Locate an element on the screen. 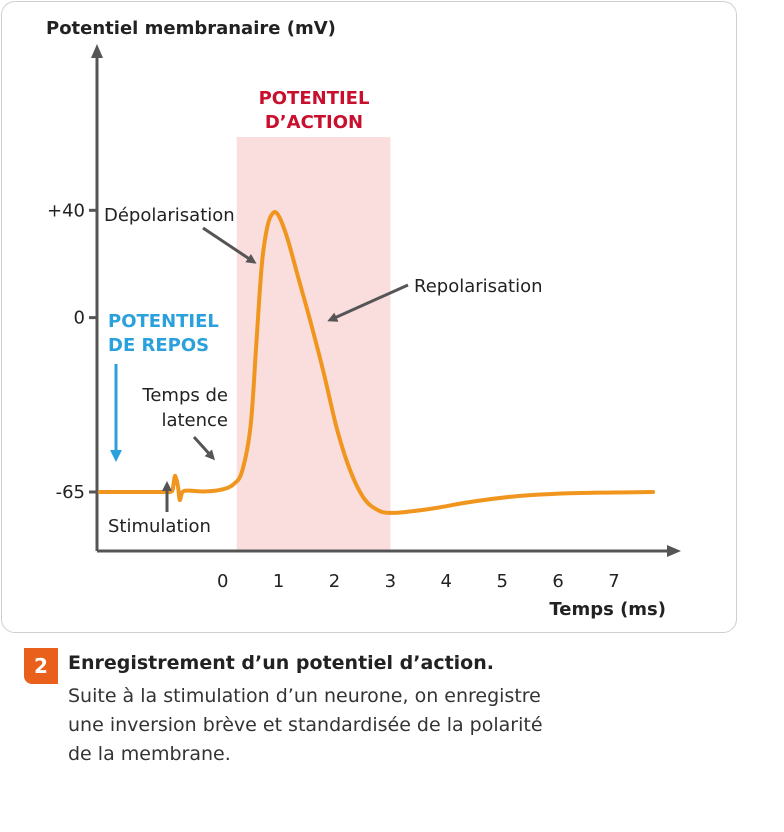 The image size is (784, 832). y-axis-arrowhead is located at coordinates (97, 51).